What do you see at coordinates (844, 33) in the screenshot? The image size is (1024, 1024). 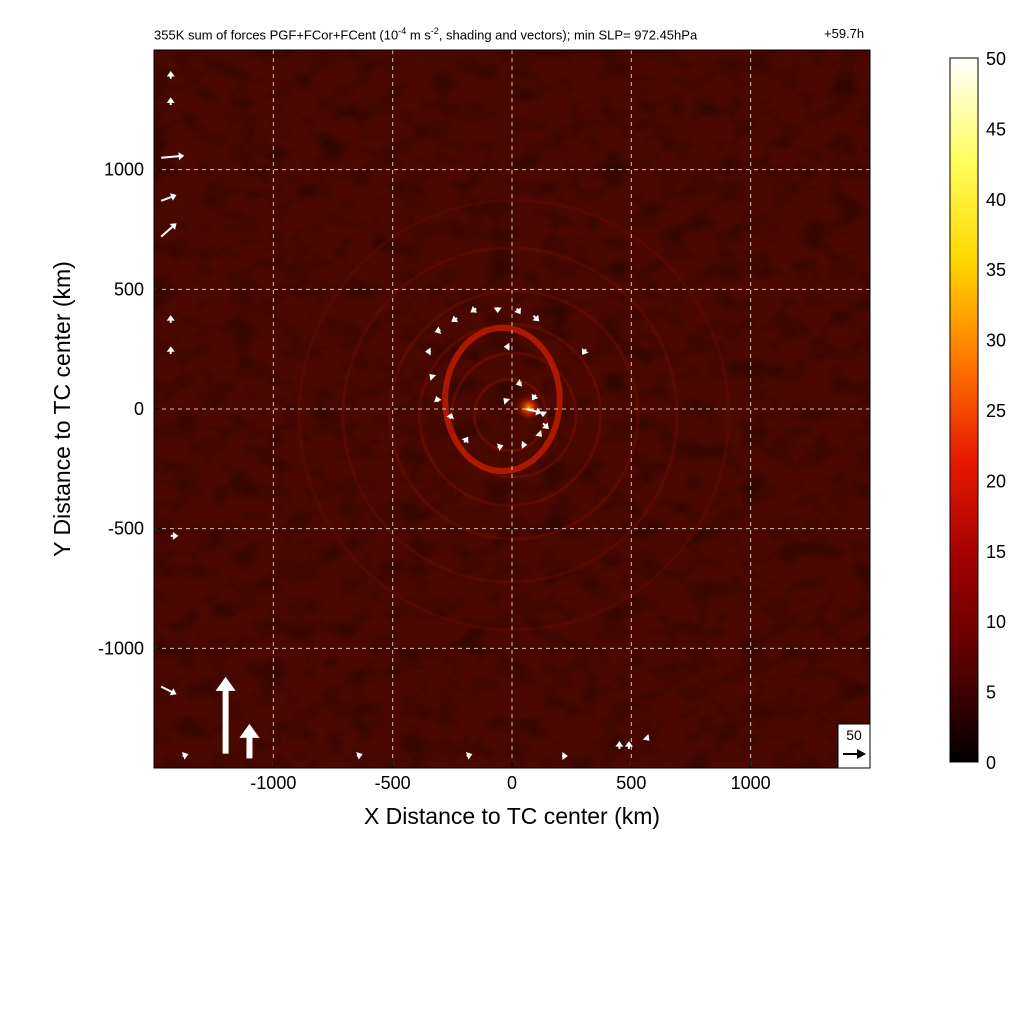 I see `forecast-time: +59.7h` at bounding box center [844, 33].